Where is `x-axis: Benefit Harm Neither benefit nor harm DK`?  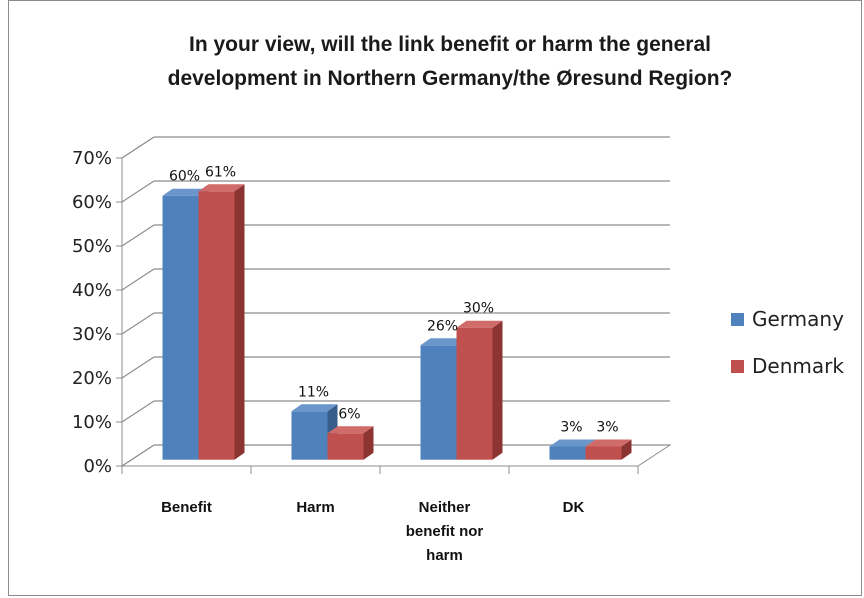
x-axis: Benefit Harm Neither benefit nor harm DK is located at coordinates (380, 515).